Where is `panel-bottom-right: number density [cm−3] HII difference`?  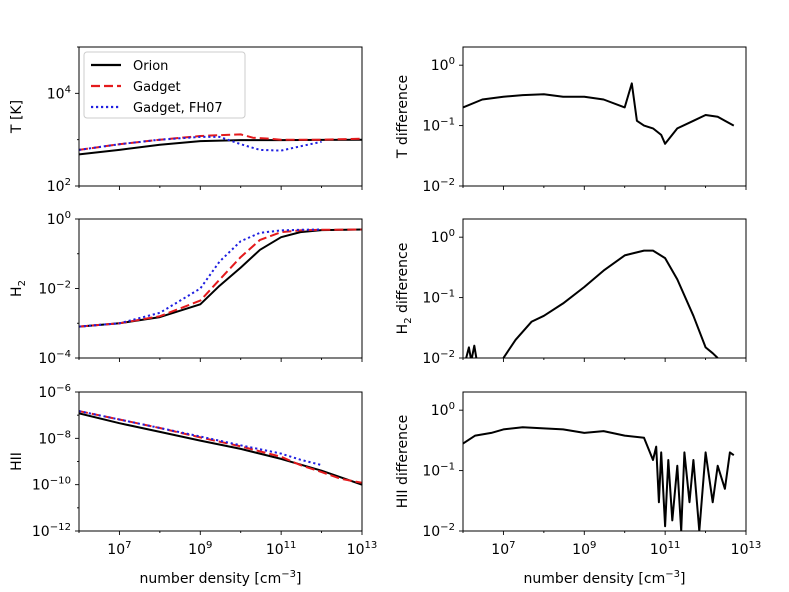
panel-bottom-right: number density [cm−3] HII difference is located at coordinates (571, 489).